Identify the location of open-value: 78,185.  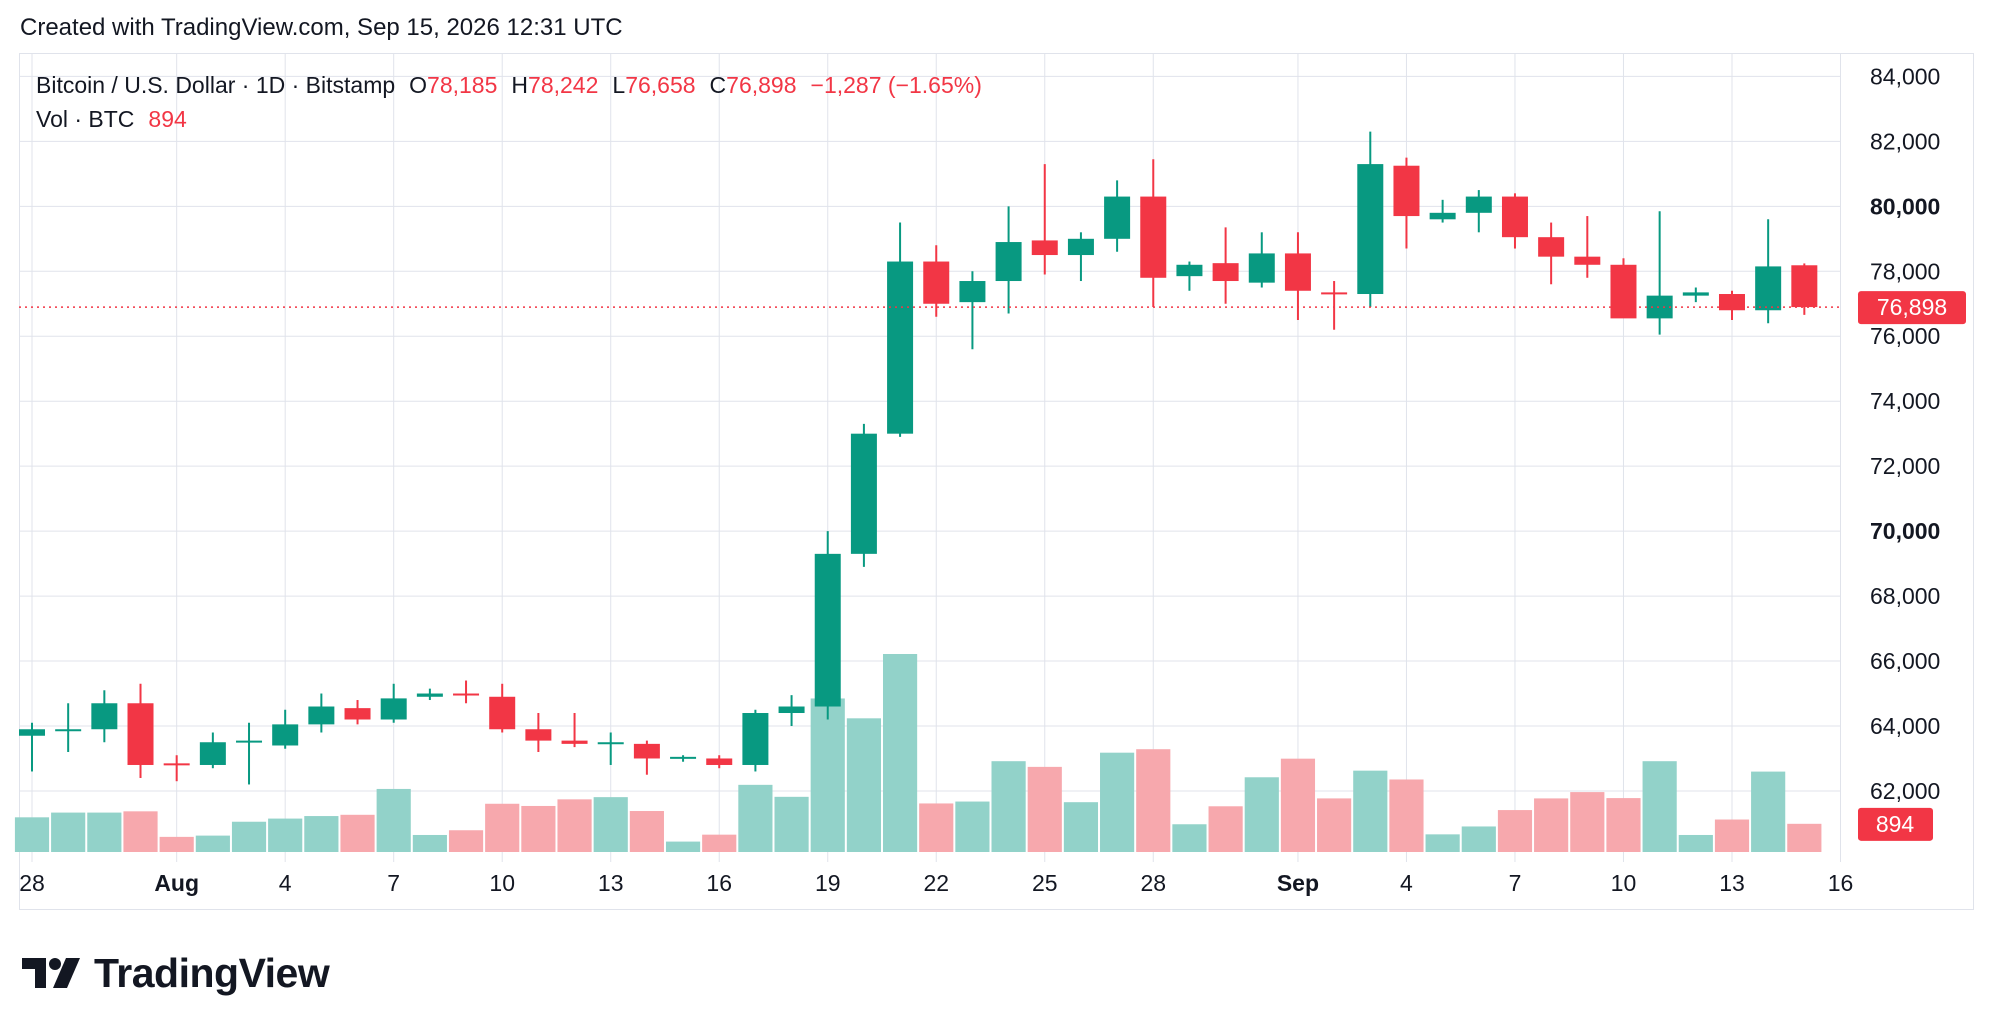
(462, 85).